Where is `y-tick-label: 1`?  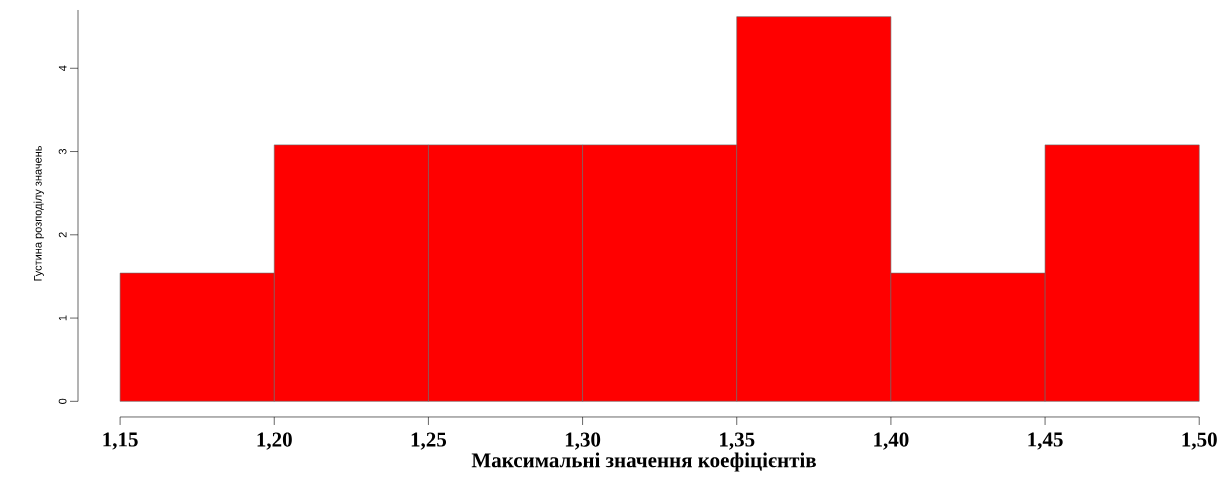 y-tick-label: 1 is located at coordinates (62, 318).